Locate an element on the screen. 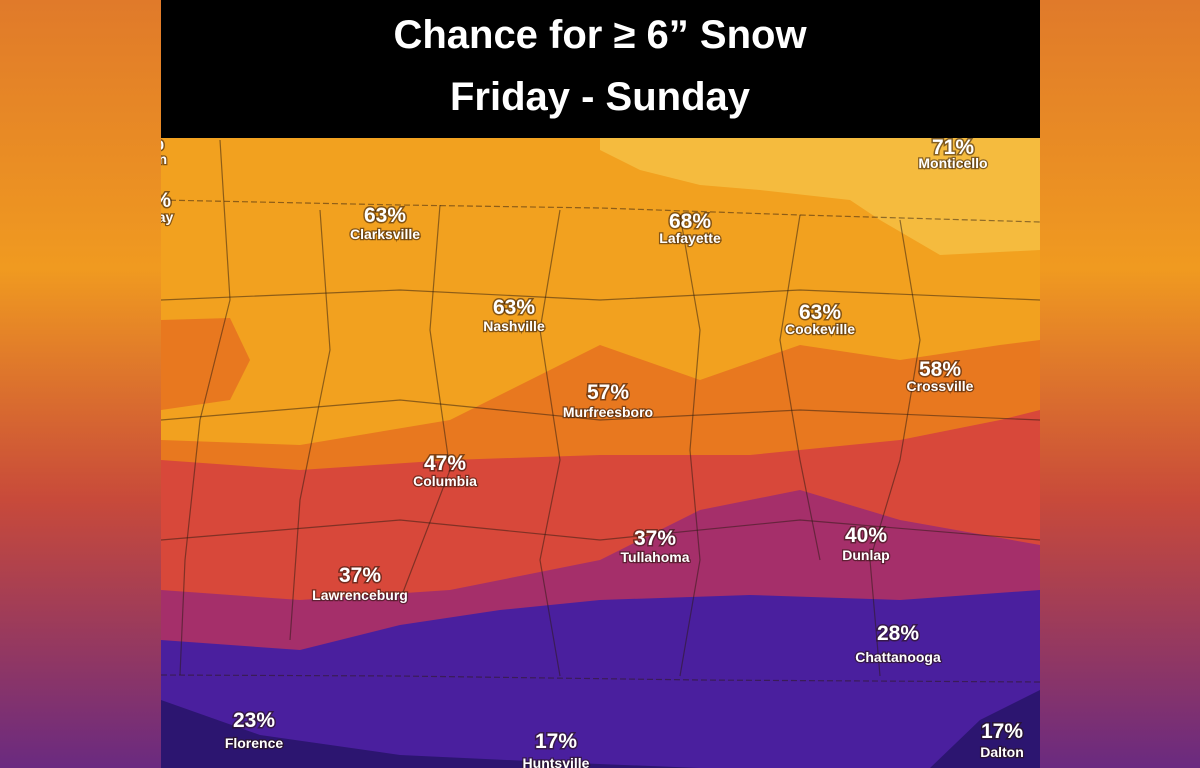 The image size is (1200, 768). band-dark-orange-left is located at coordinates (205, 364).